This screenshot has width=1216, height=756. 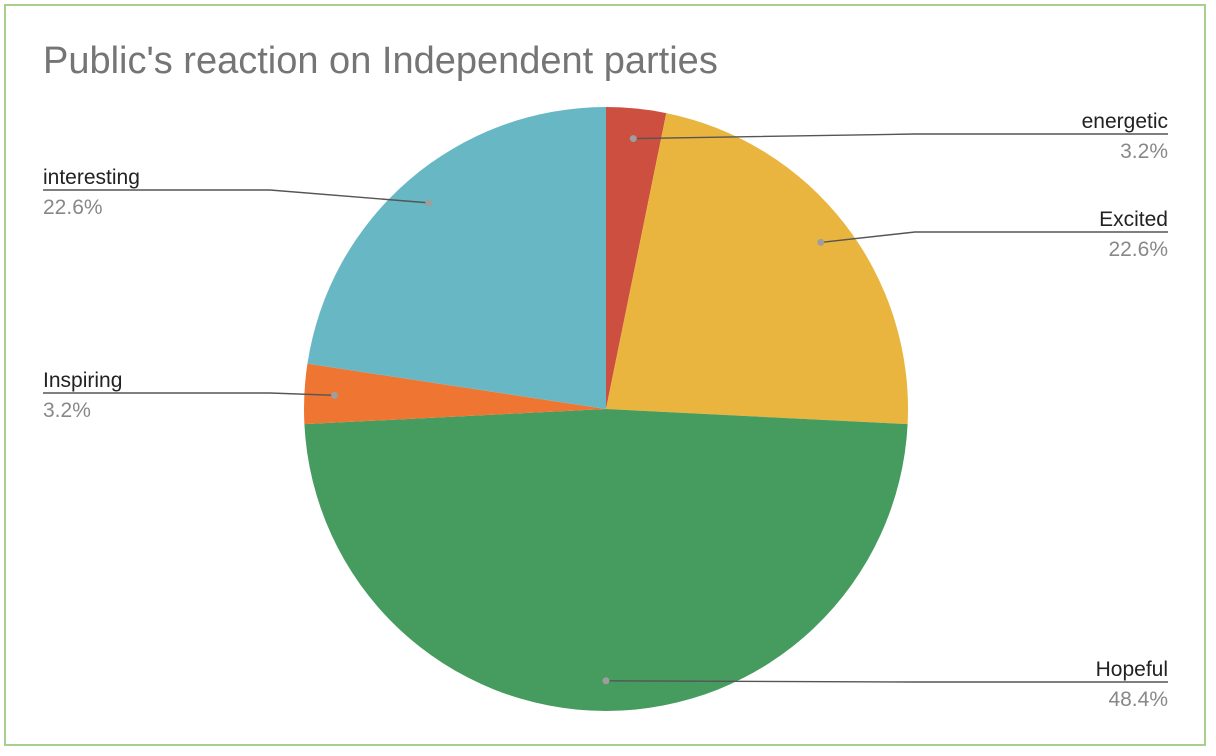 What do you see at coordinates (455, 394) in the screenshot?
I see `pie-slice-inspiring` at bounding box center [455, 394].